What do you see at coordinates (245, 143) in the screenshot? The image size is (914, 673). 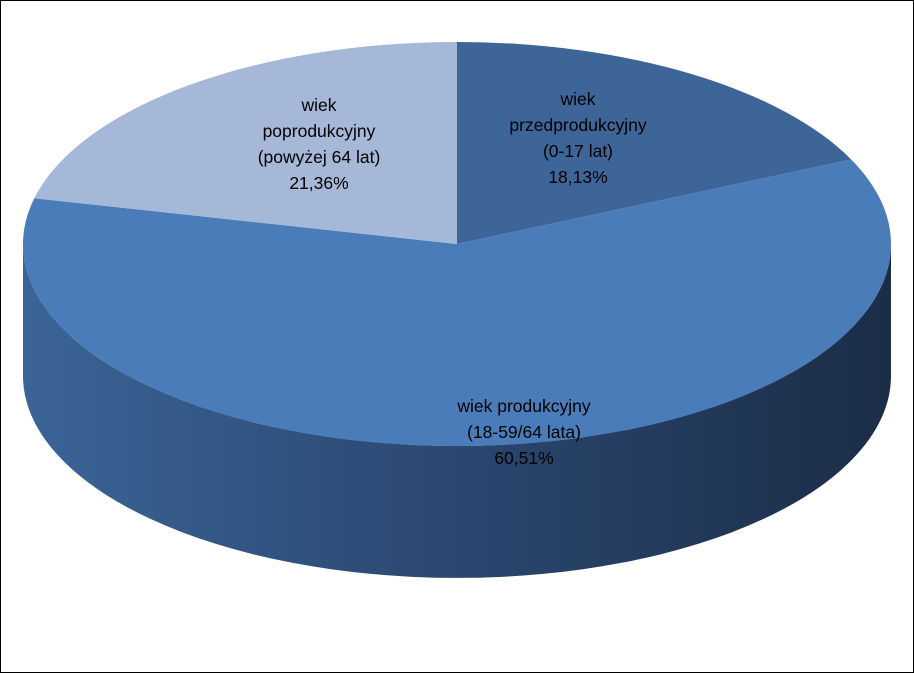 I see `pie-slice-postproductive` at bounding box center [245, 143].